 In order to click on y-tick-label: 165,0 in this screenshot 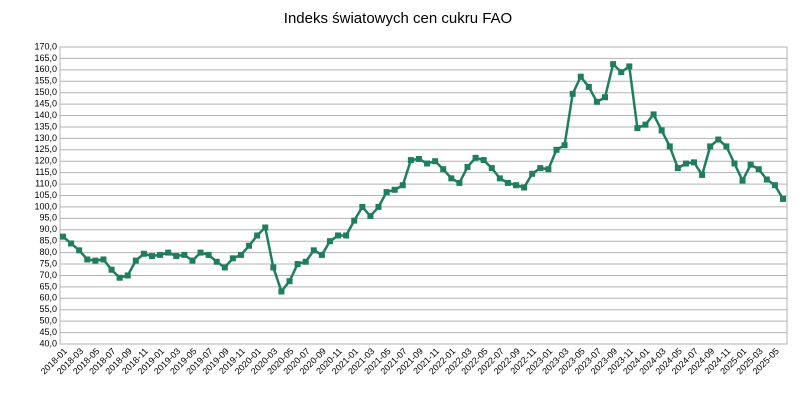, I will do `click(45, 58)`.